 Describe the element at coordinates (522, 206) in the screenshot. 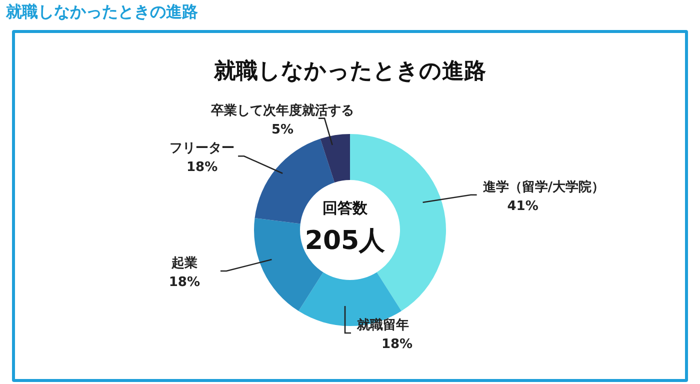

I see `data-label: 41%` at that location.